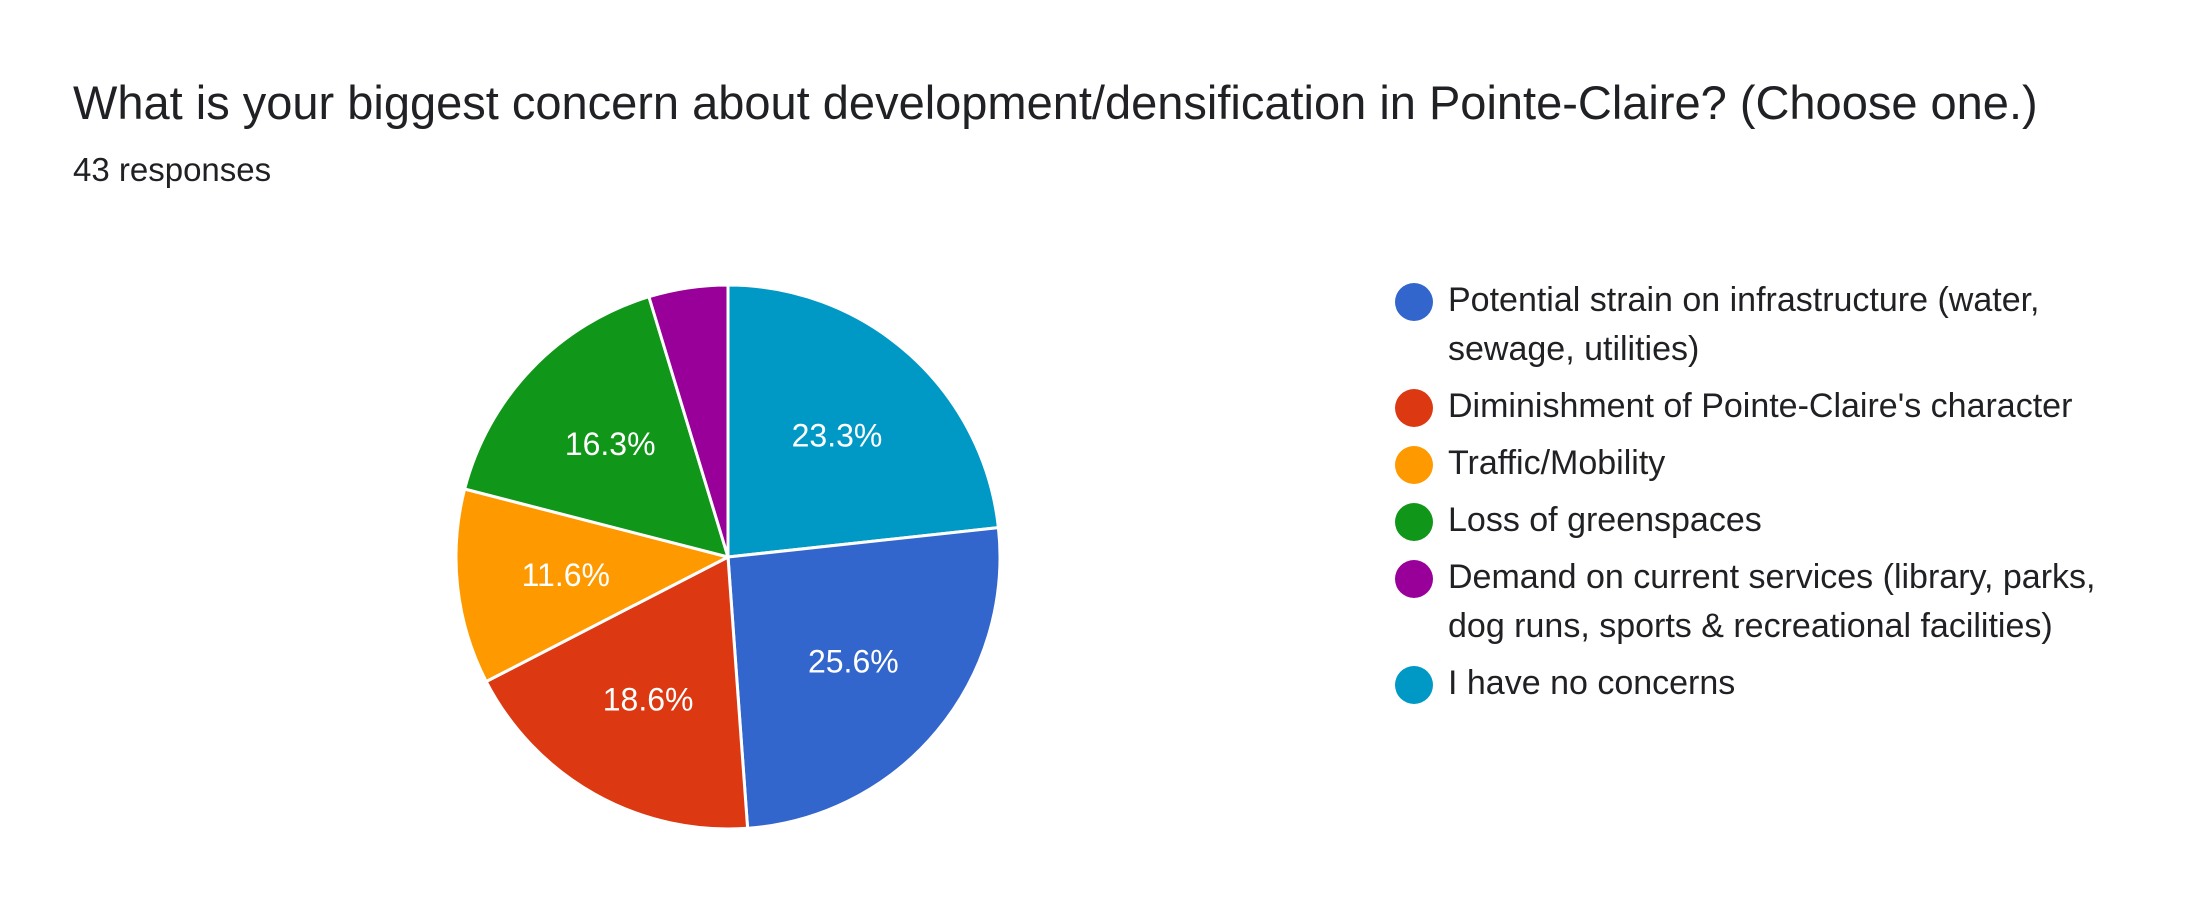 The height and width of the screenshot is (924, 2199). I want to click on pie-slice-i-have-no-concerns, so click(863, 421).